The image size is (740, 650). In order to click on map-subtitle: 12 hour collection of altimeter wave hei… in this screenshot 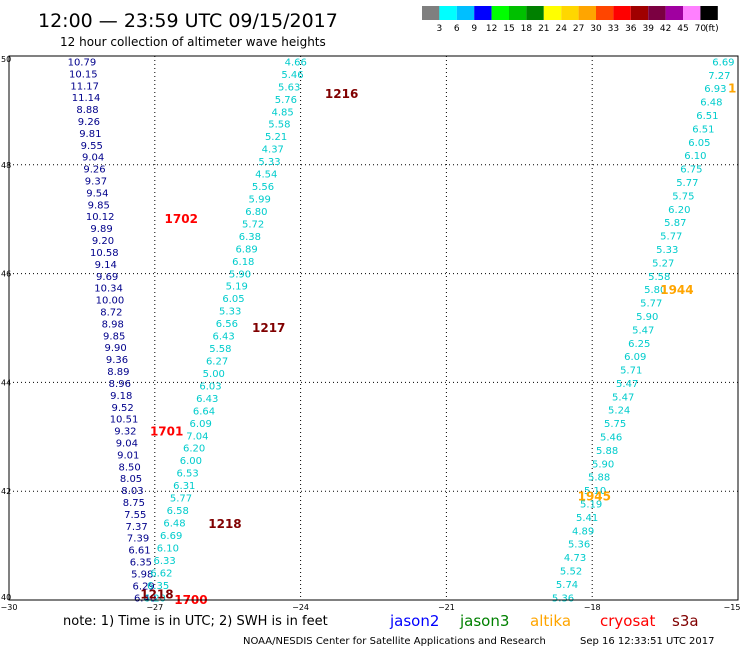, I will do `click(193, 42)`.